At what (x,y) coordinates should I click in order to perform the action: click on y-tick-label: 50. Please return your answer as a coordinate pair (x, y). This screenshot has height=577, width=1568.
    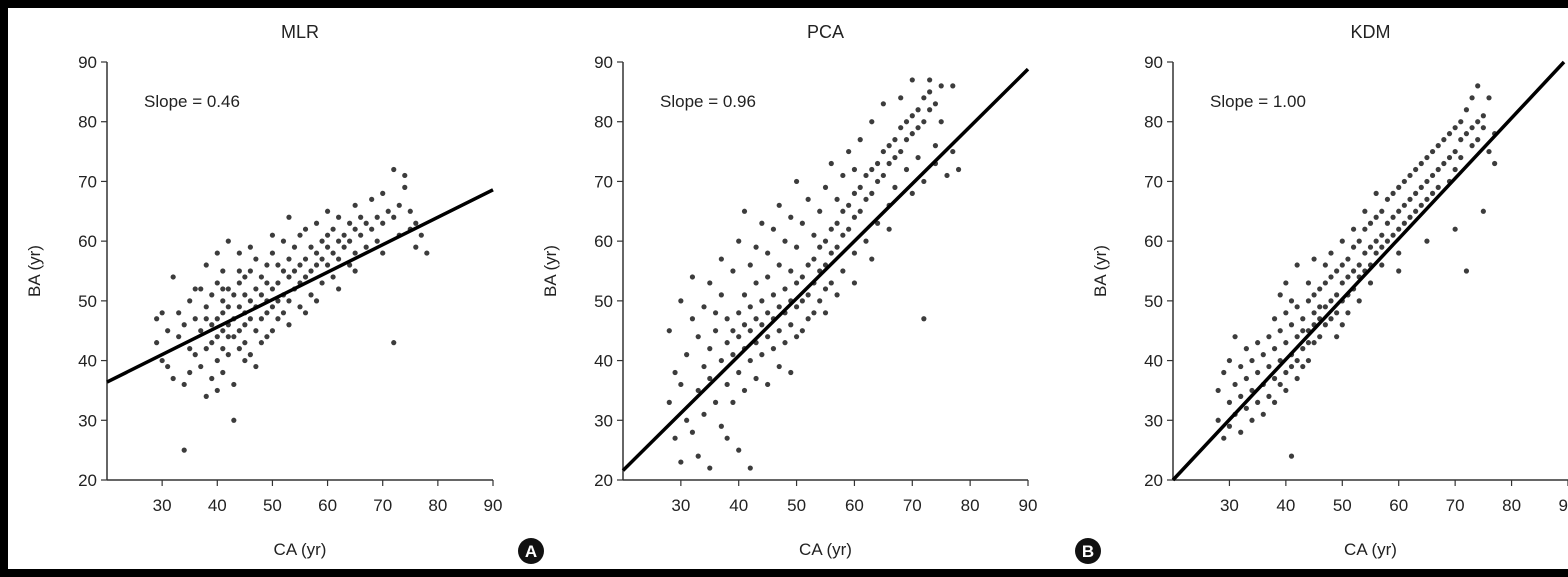
    Looking at the image, I should click on (603, 301).